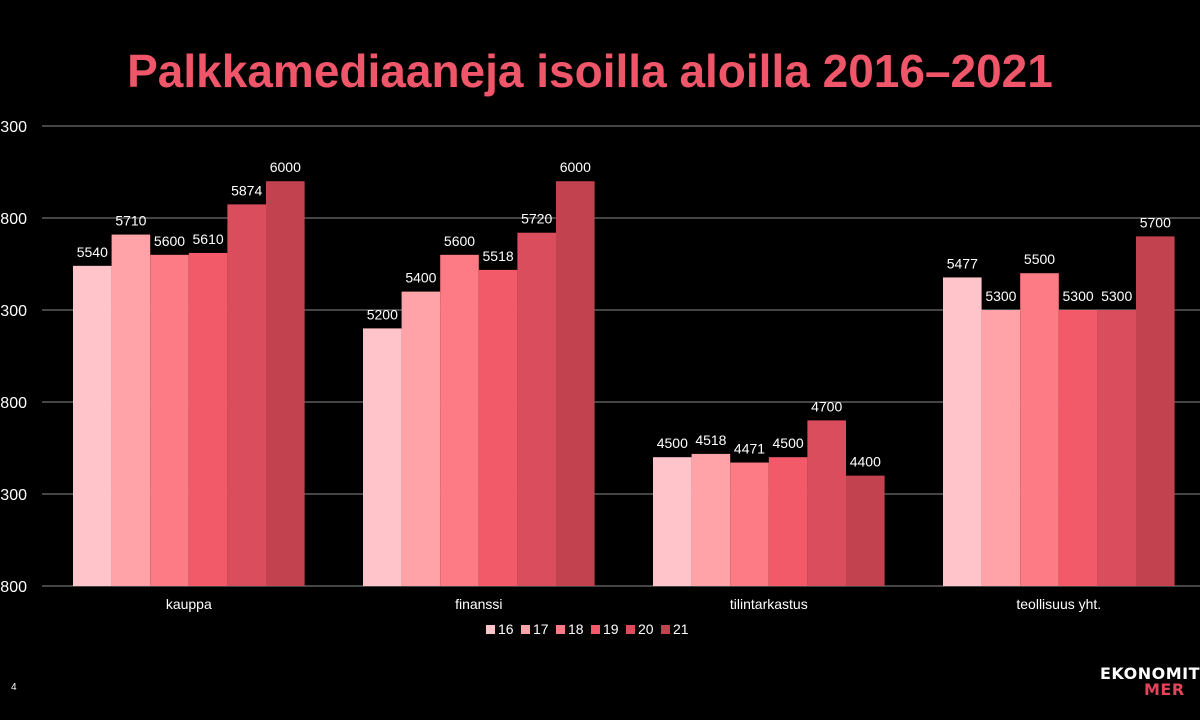 This screenshot has width=1200, height=720. I want to click on legend-label: 19, so click(611, 629).